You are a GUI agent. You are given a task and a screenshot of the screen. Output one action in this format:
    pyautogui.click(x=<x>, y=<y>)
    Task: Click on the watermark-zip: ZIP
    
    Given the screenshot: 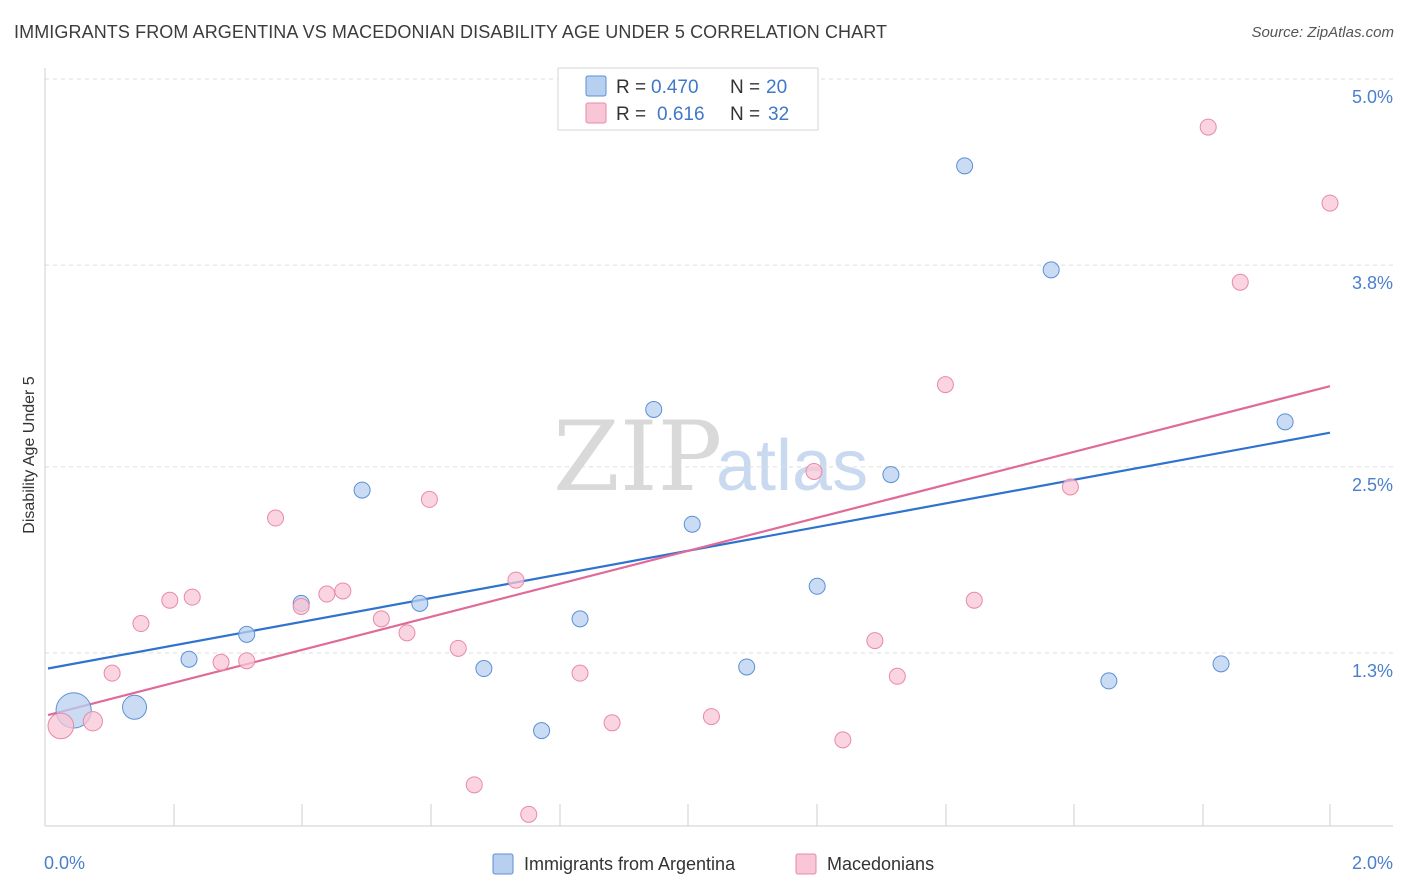 What is the action you would take?
    pyautogui.click(x=637, y=457)
    